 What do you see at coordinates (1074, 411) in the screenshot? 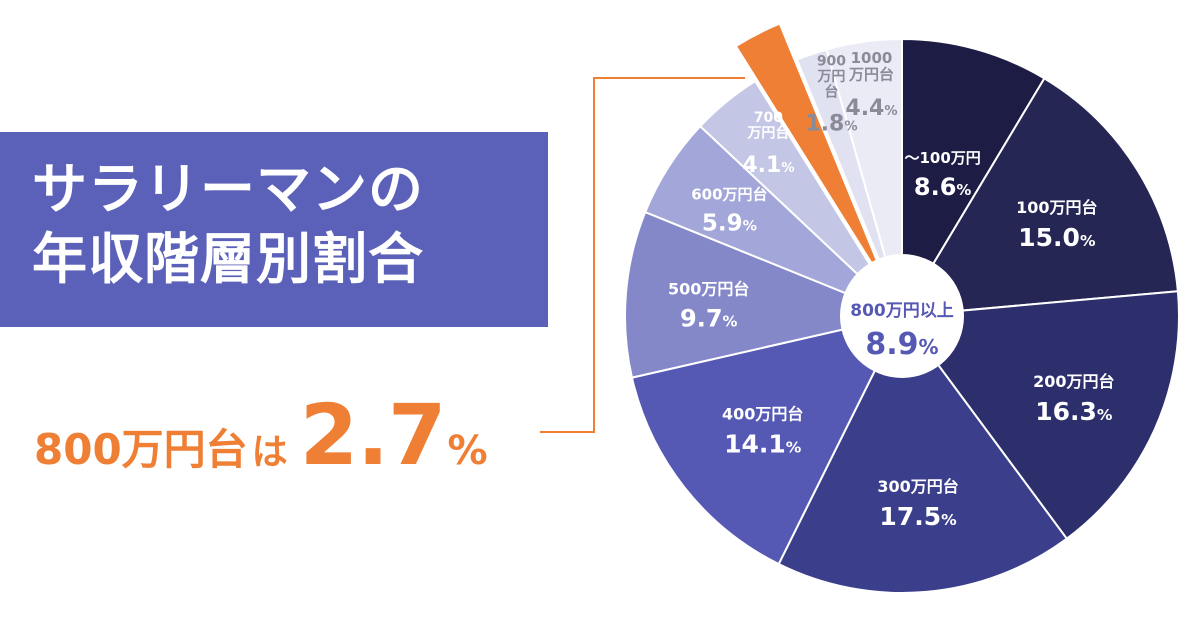
I see `slice-value-200man-yens: 16.3%` at bounding box center [1074, 411].